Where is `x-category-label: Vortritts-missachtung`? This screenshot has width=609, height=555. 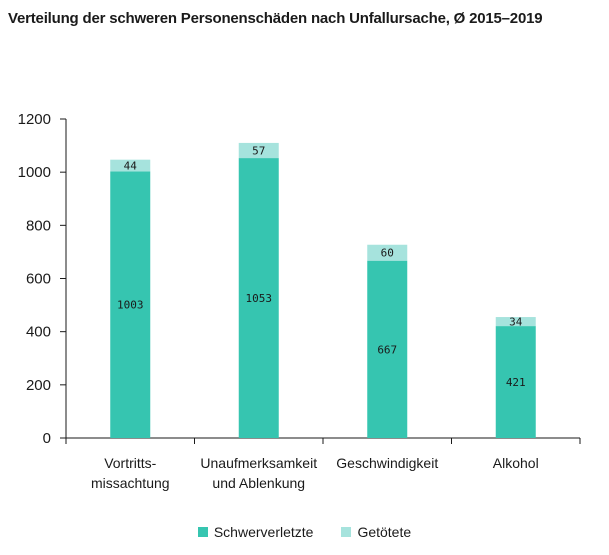
x-category-label: Vortritts-missachtung is located at coordinates (130, 473).